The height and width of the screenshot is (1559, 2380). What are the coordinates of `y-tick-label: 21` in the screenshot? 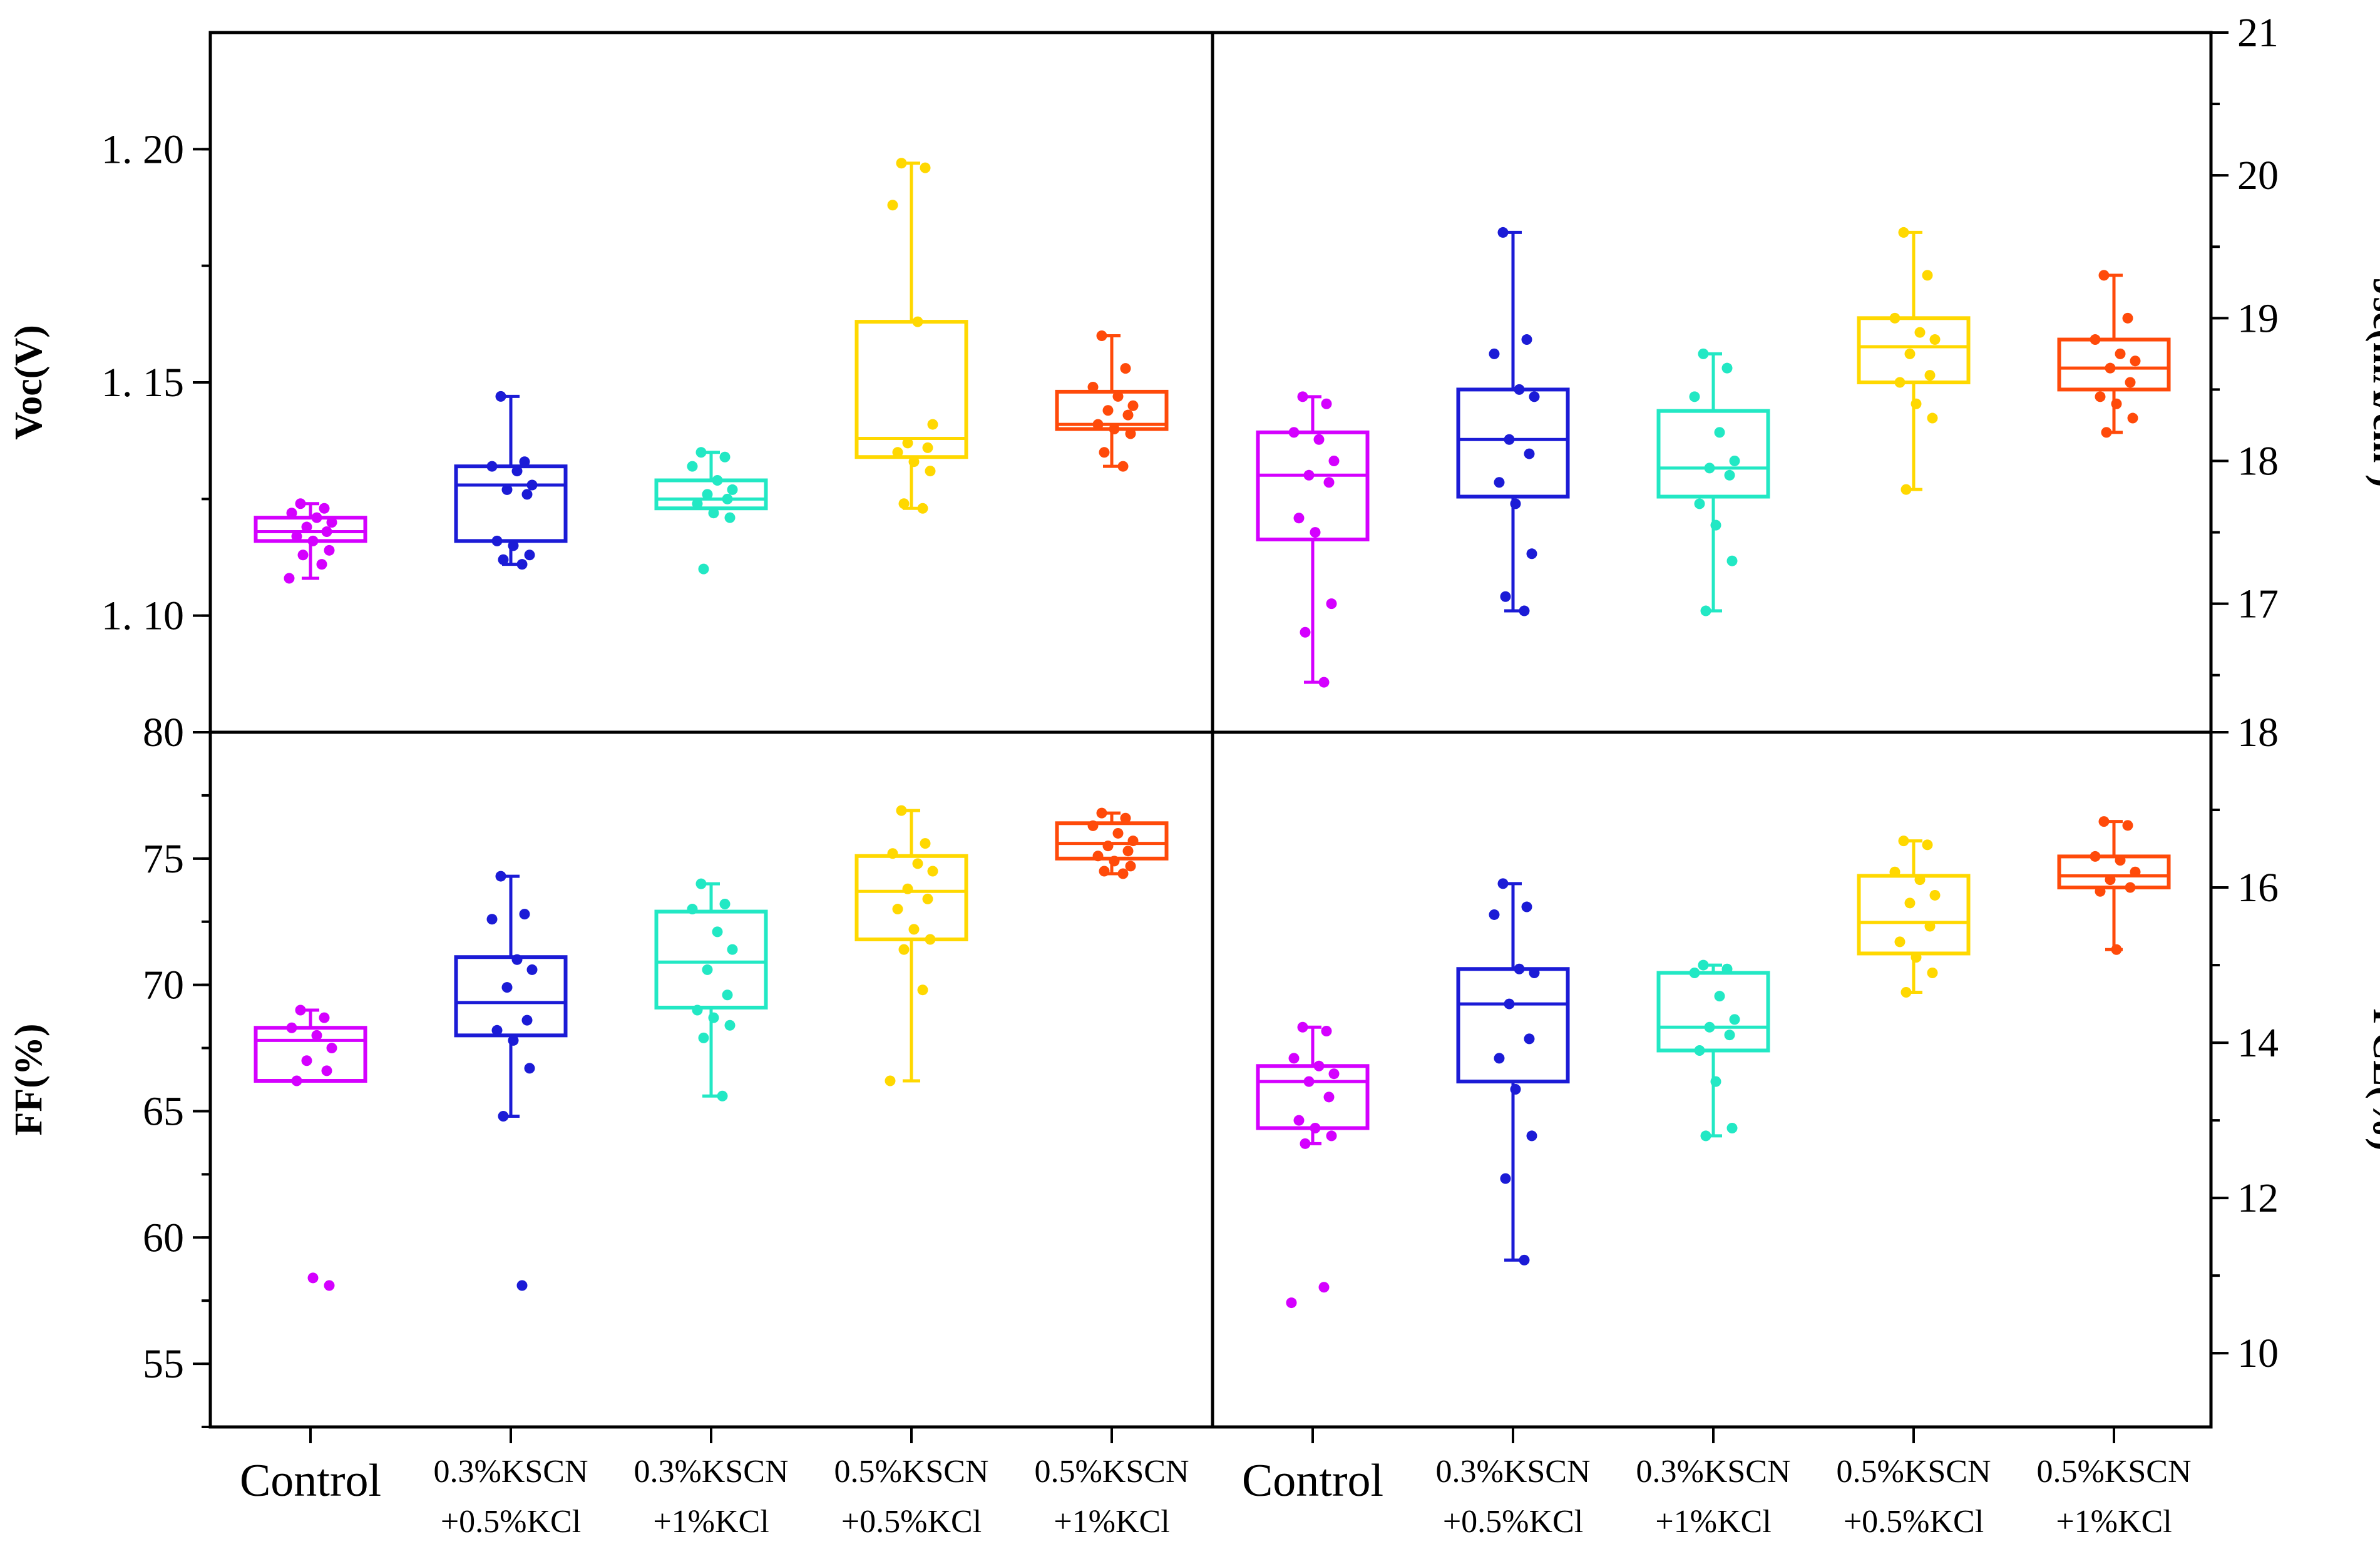 It's located at (2258, 33).